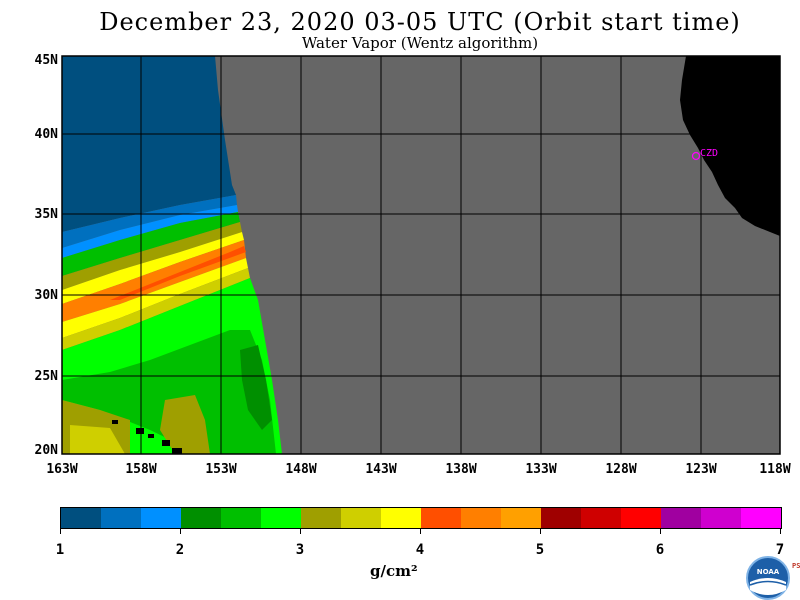  Describe the element at coordinates (660, 550) in the screenshot. I see `colorbar-tick-label: 6` at that location.